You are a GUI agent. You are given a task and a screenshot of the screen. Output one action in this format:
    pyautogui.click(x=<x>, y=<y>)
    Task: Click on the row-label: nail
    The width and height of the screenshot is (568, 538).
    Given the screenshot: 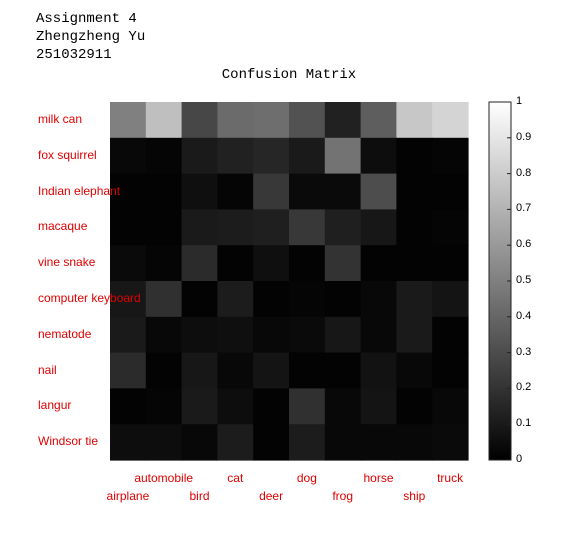 What is the action you would take?
    pyautogui.click(x=47, y=369)
    